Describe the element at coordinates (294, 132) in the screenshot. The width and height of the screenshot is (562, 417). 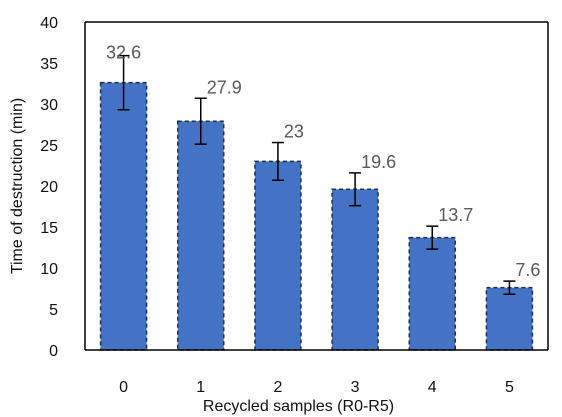
I see `data-label: 23` at that location.